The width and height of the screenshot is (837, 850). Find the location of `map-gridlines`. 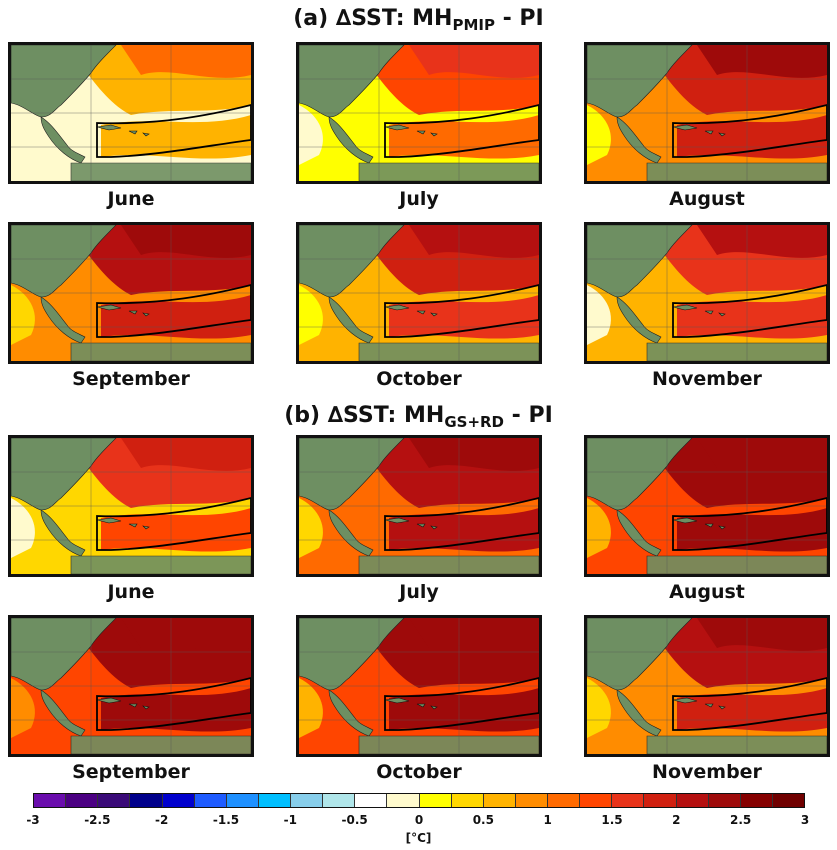

map-gridlines is located at coordinates (707, 686).